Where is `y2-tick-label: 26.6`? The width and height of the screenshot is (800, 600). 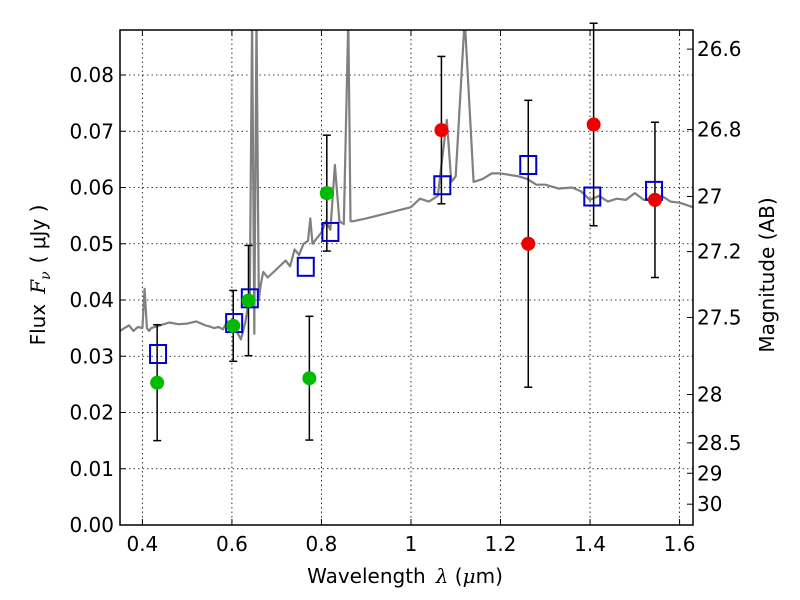 y2-tick-label: 26.6 is located at coordinates (719, 49).